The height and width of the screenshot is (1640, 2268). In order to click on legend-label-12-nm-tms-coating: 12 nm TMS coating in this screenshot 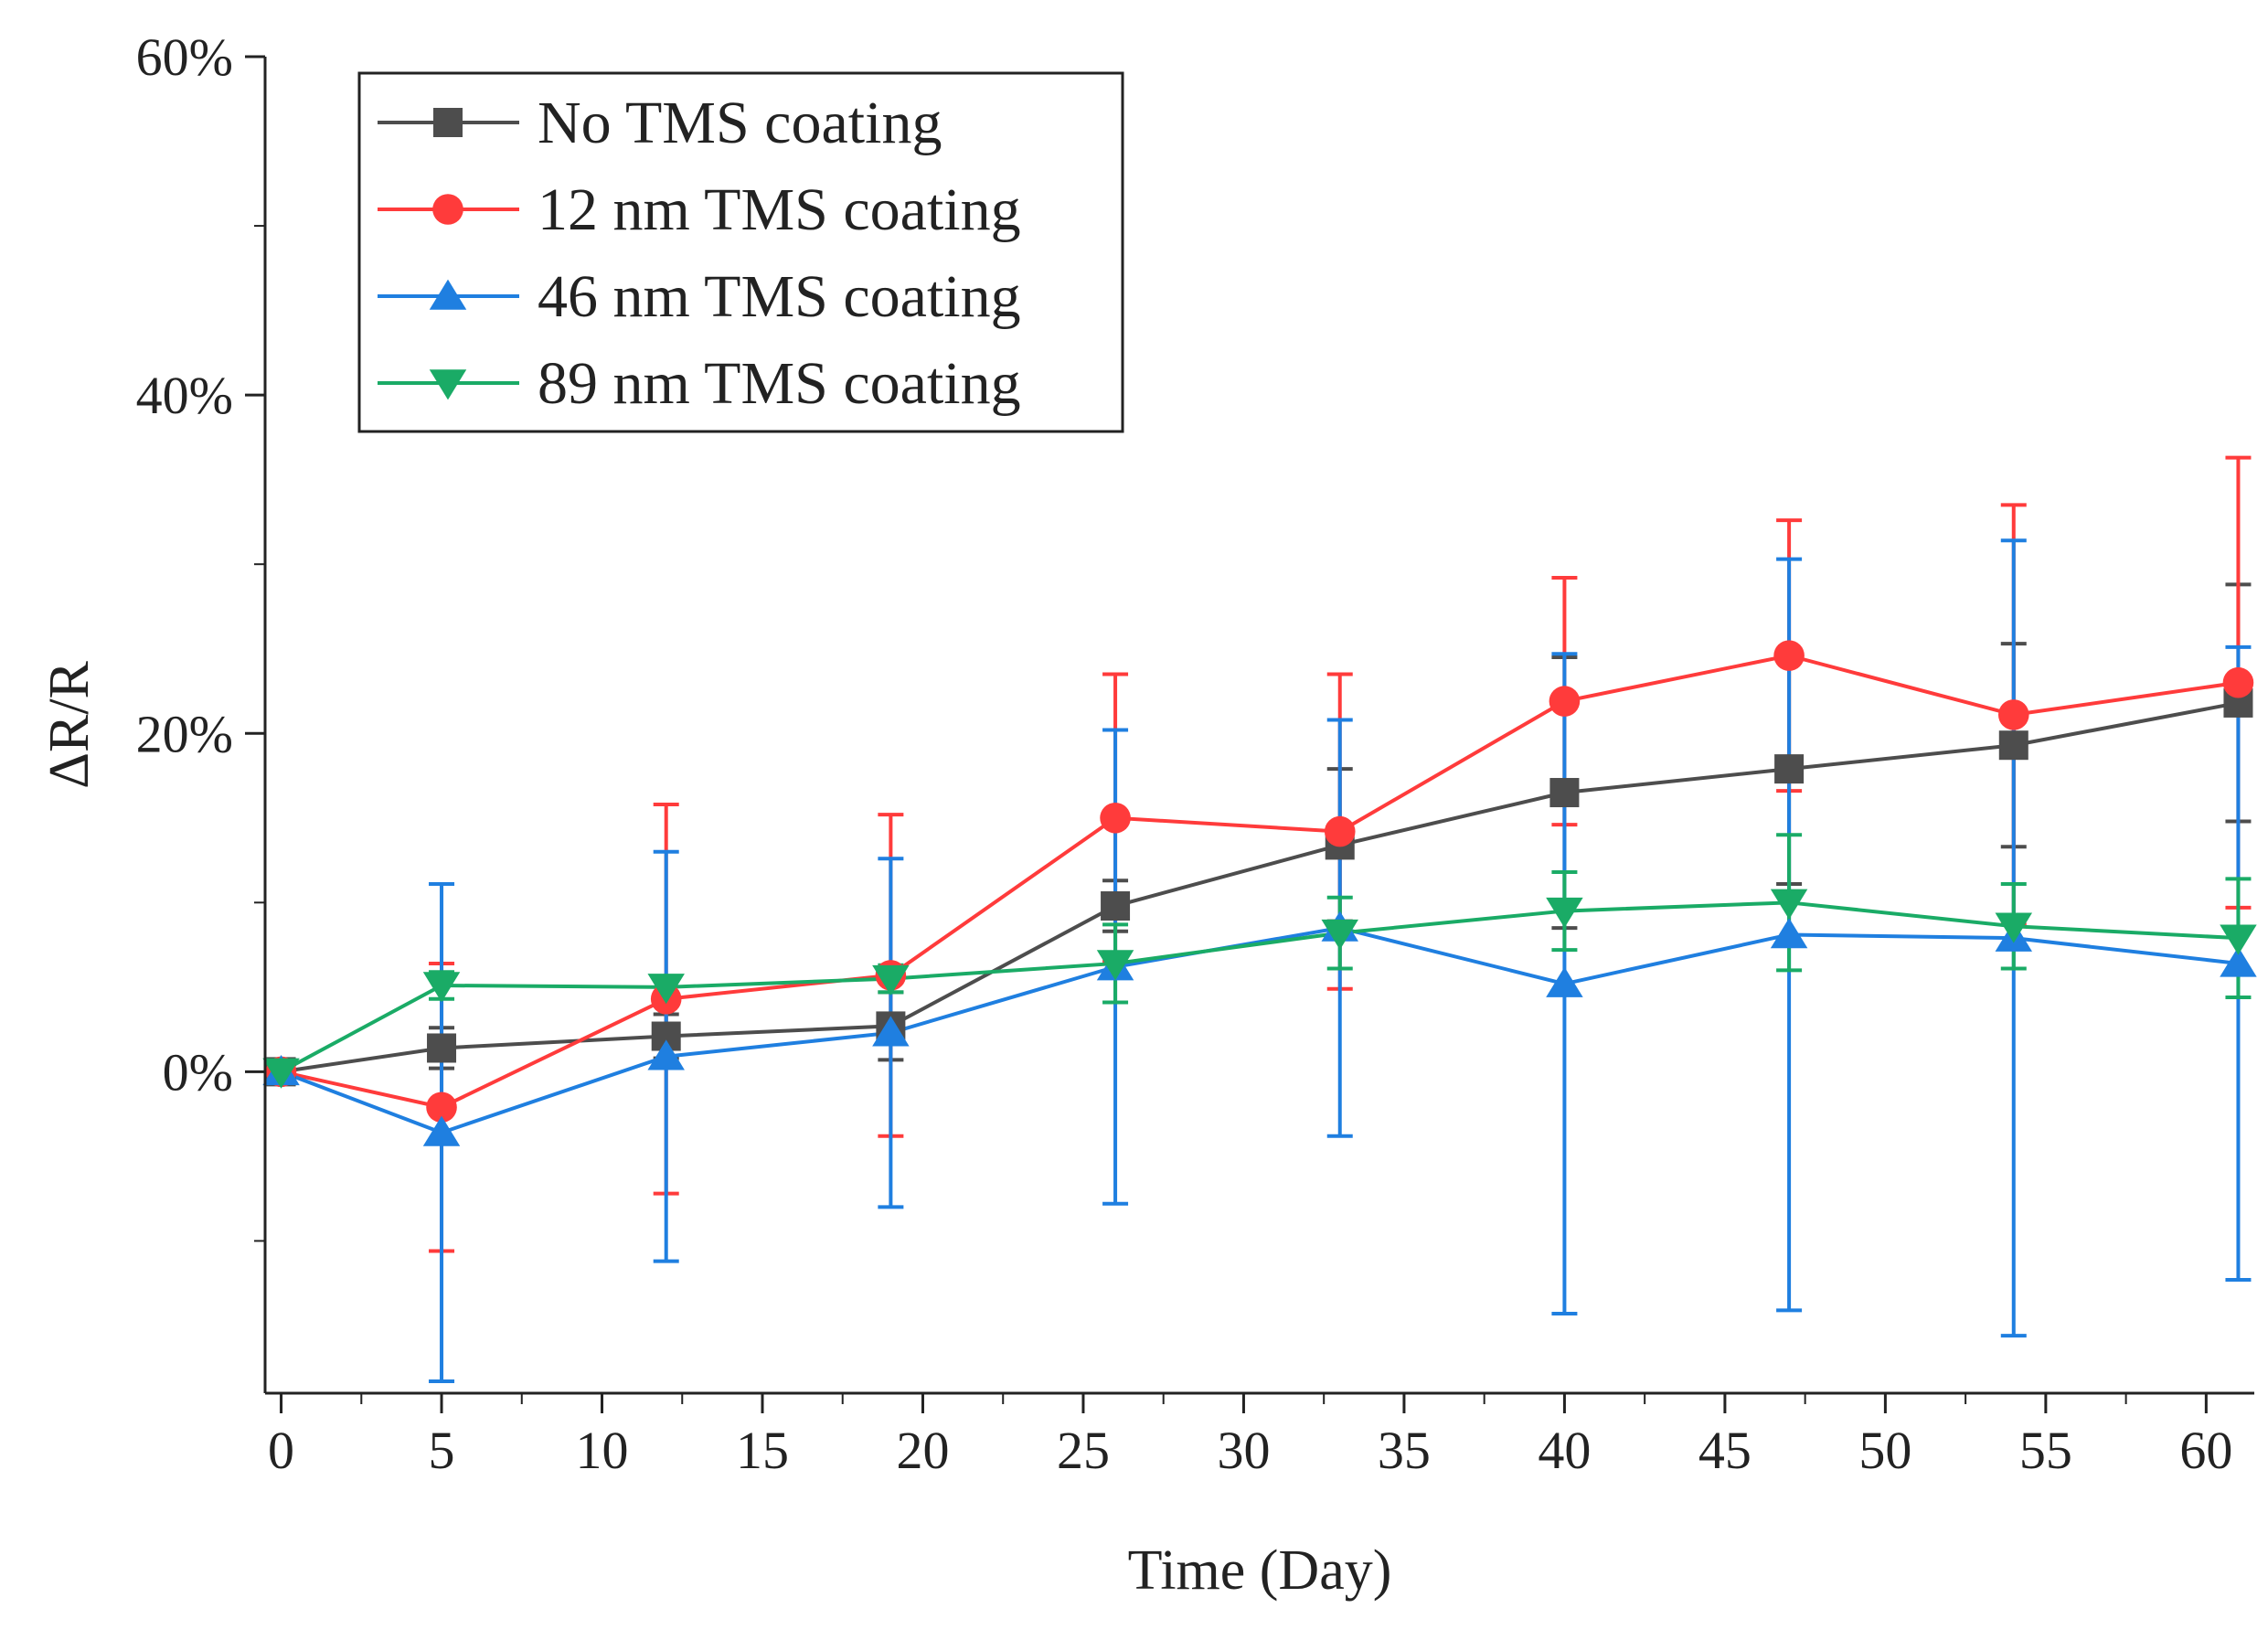, I will do `click(779, 210)`.